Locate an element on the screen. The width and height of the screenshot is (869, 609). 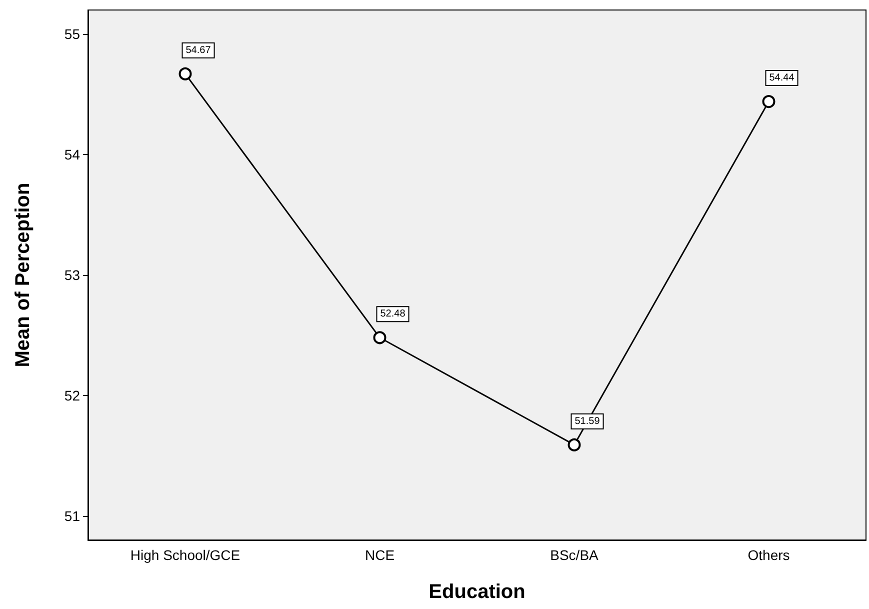
x-axis-title: Education is located at coordinates (477, 592).